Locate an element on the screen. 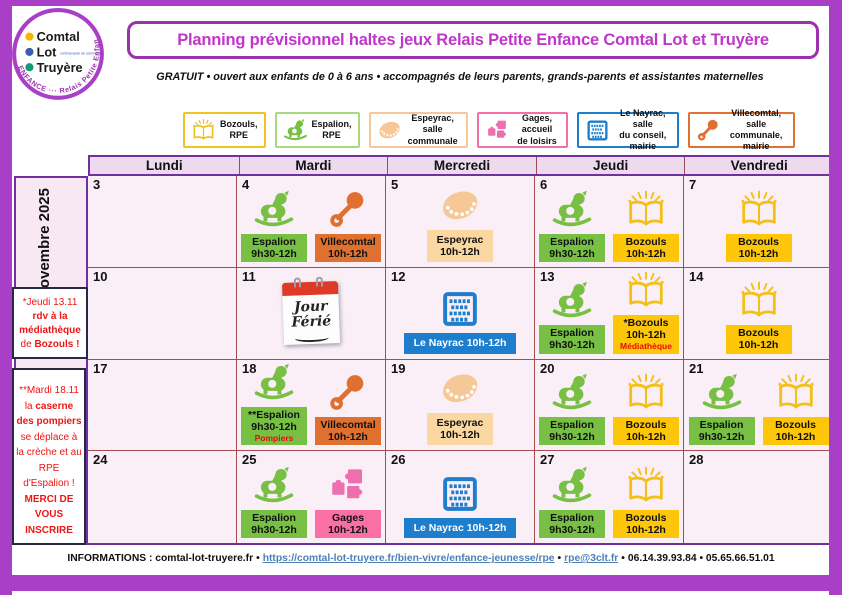 Image resolution: width=842 pixels, height=595 pixels. event-villecomtal: Villecomtal 10h-12h is located at coordinates (348, 247).